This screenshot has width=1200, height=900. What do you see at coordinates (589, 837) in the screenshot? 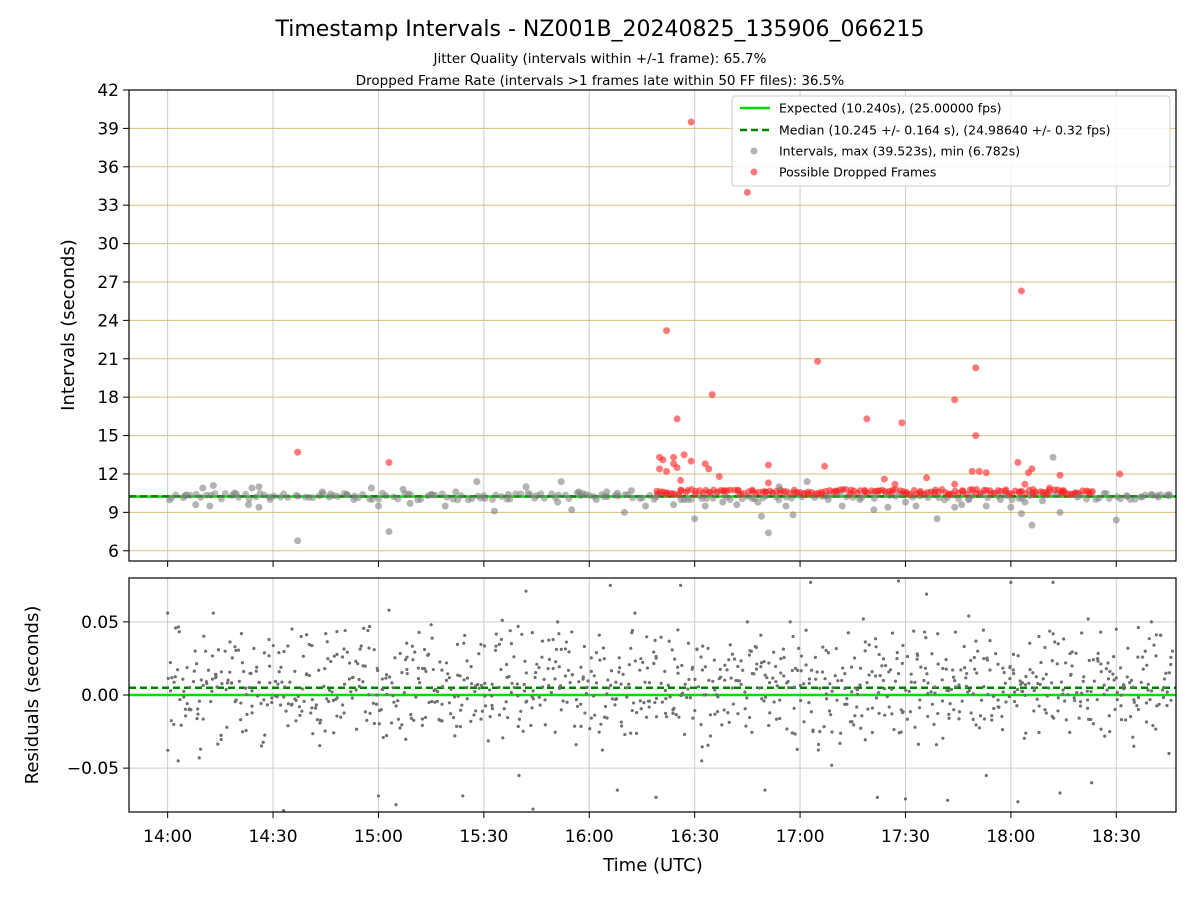
I see `x-tick-label: 16:00` at bounding box center [589, 837].